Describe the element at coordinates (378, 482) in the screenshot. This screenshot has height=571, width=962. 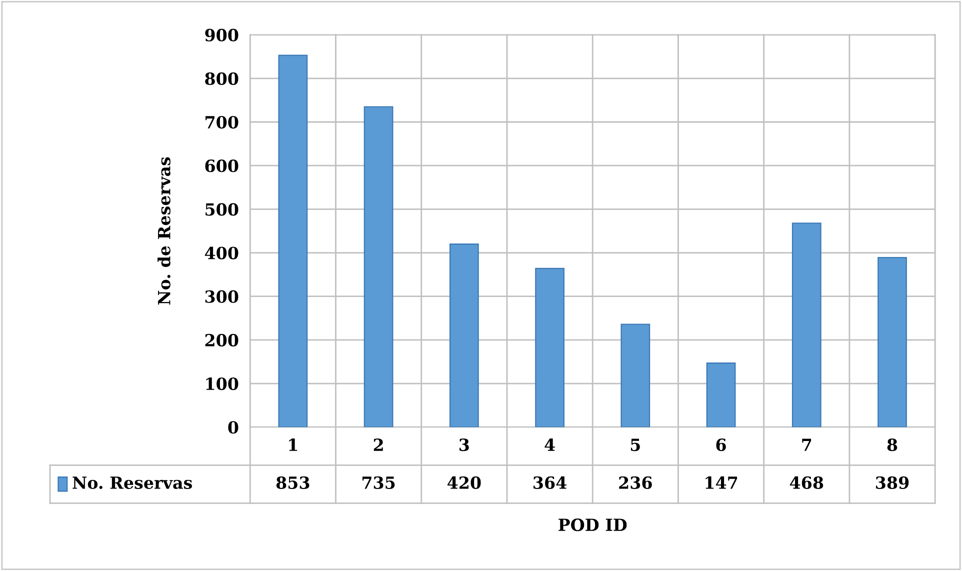
I see `data-label: 735` at that location.